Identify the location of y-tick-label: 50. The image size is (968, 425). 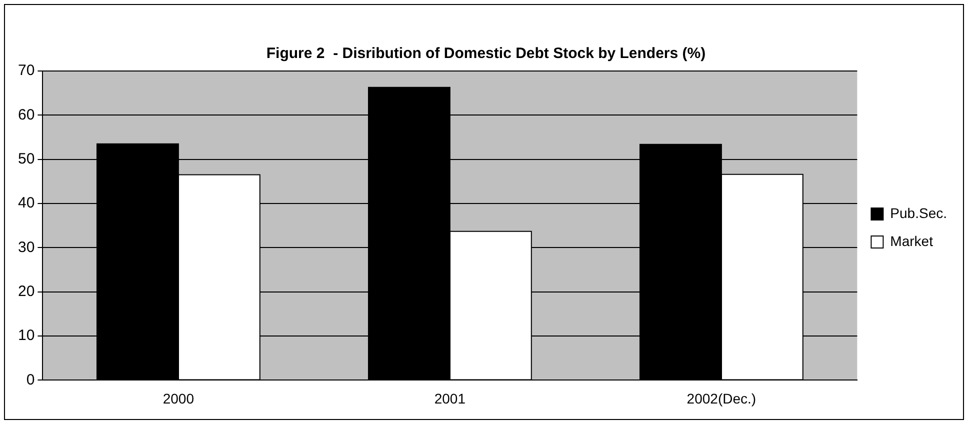
(26, 159).